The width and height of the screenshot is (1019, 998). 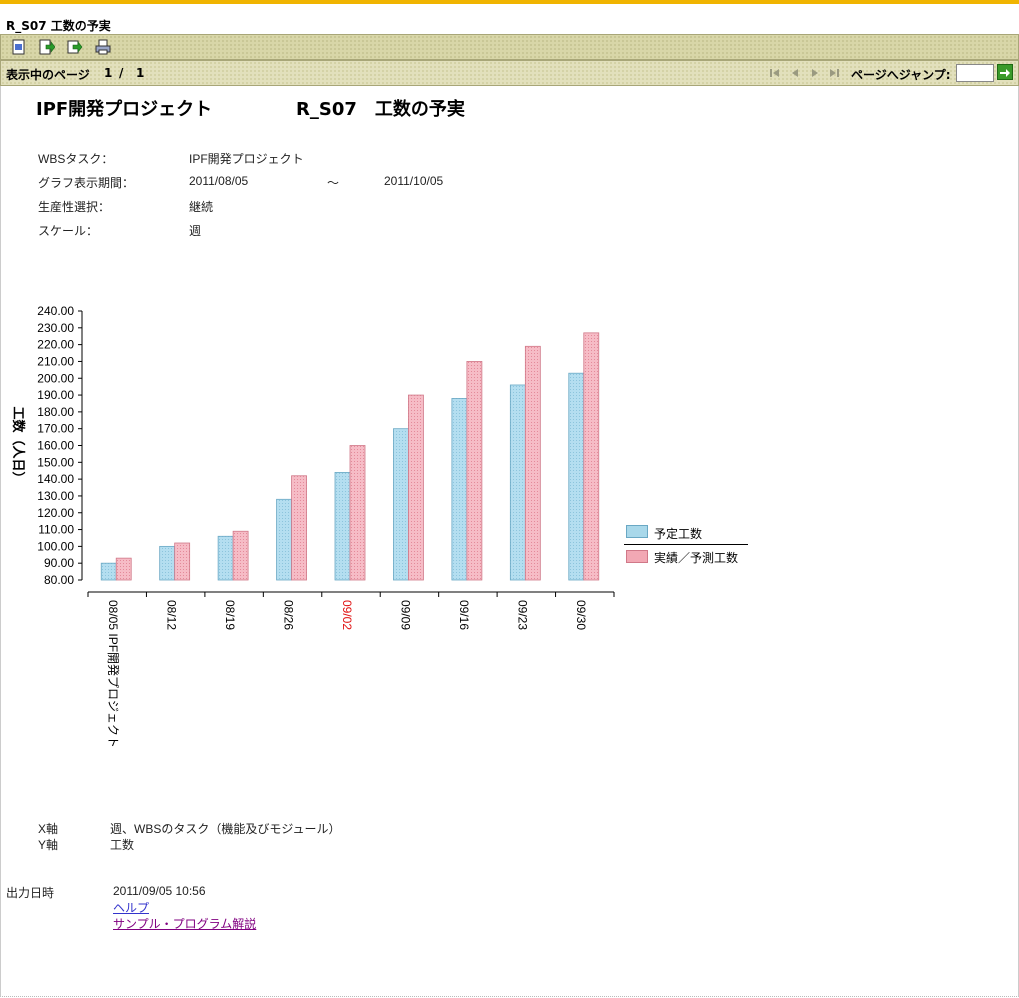 What do you see at coordinates (159, 891) in the screenshot?
I see `output-datetime-value: 2011/09/05 10:56` at bounding box center [159, 891].